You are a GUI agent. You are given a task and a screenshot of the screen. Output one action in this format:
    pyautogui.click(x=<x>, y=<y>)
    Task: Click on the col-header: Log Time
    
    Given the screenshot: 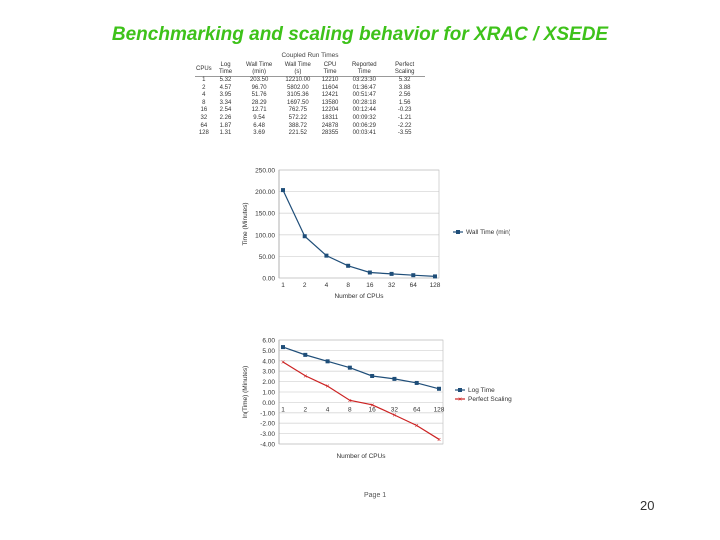 What is the action you would take?
    pyautogui.click(x=225, y=69)
    